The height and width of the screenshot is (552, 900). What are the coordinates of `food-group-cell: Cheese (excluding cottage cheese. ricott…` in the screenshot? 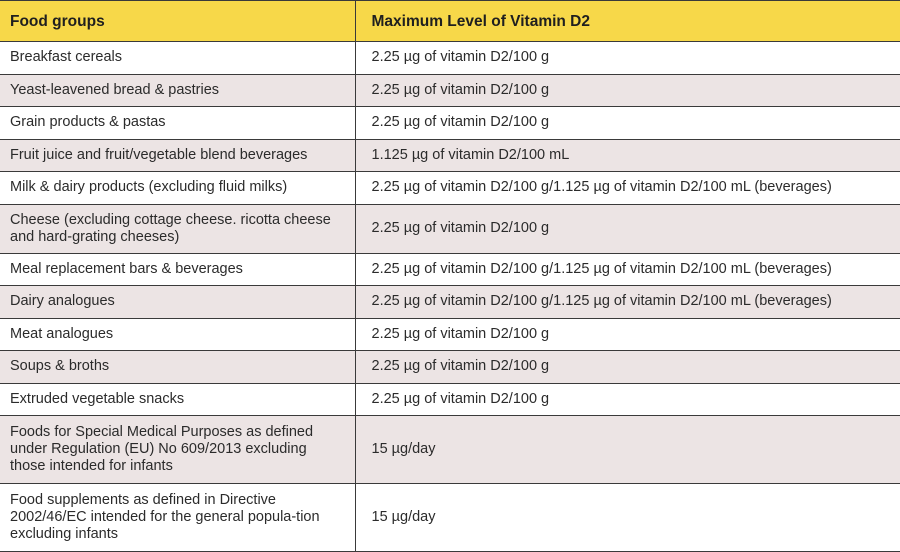 It's located at (178, 228).